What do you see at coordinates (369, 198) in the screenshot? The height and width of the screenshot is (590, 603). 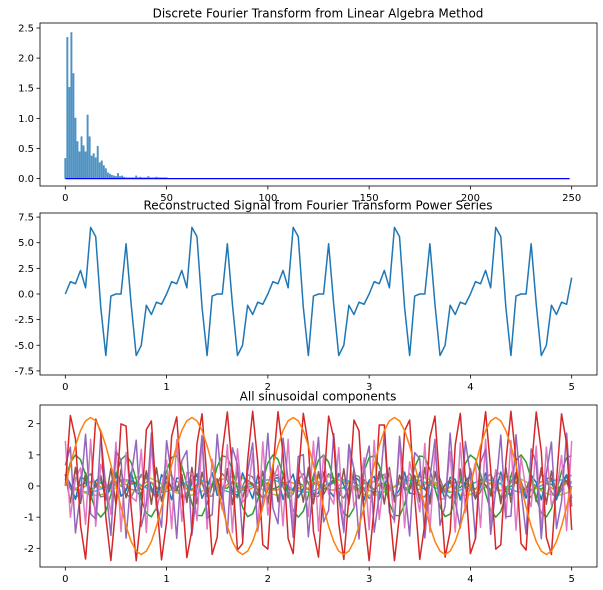 I see `x-tick-label: 150` at bounding box center [369, 198].